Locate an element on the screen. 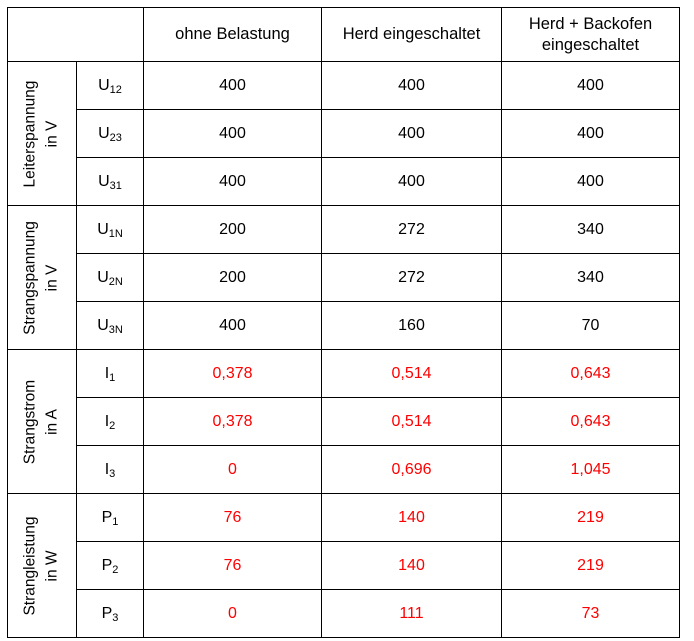 The height and width of the screenshot is (641, 694). column-header-stove_on: Herd eingeschaltet is located at coordinates (411, 34).